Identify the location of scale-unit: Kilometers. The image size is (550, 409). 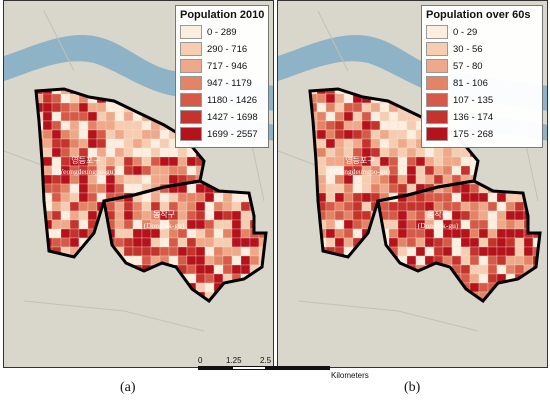
(350, 375).